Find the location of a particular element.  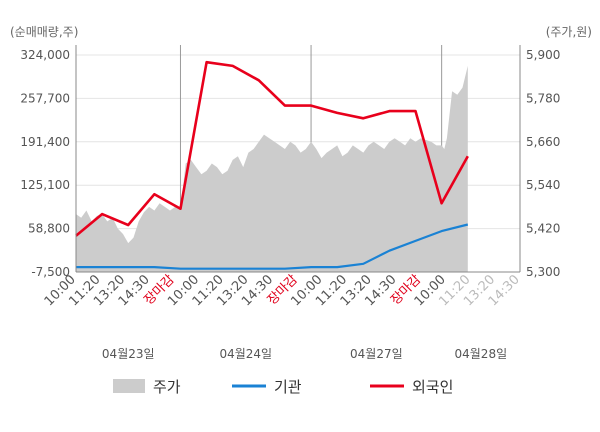

left-axis-label: (순매매량,주) is located at coordinates (44, 32).